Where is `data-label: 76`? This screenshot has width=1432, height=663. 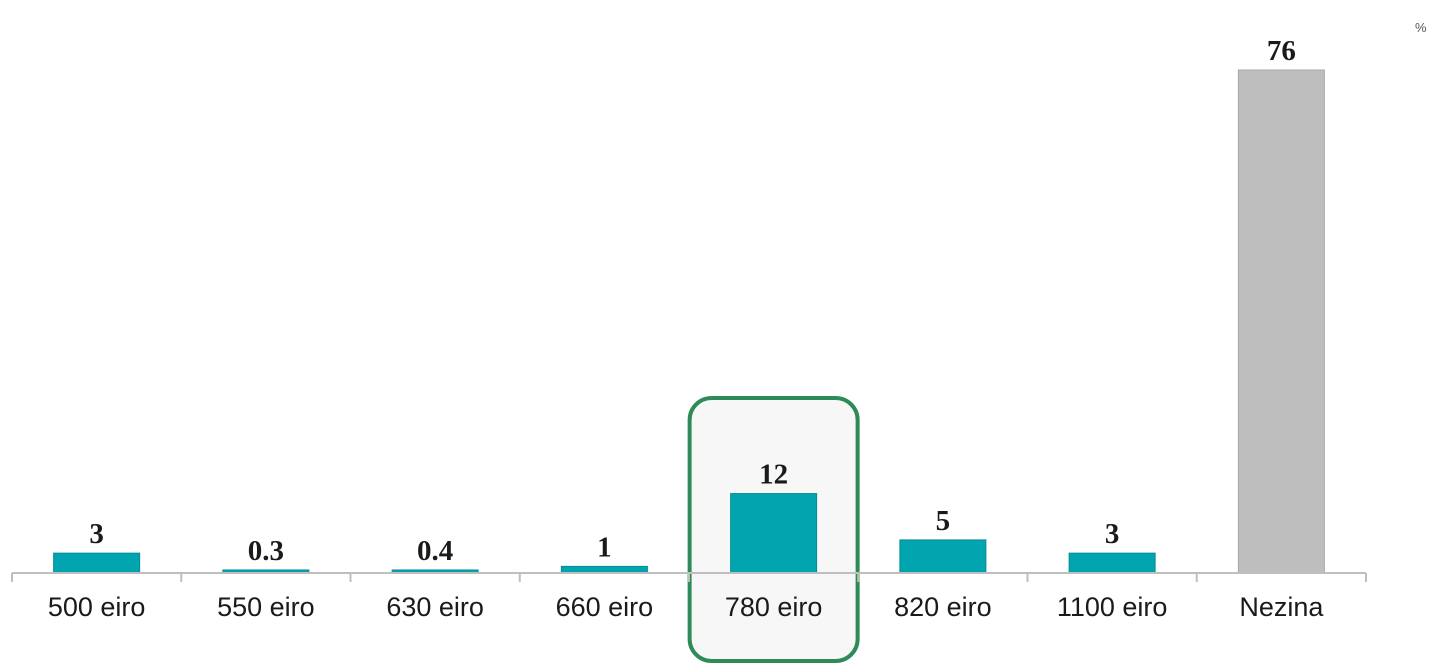 data-label: 76 is located at coordinates (1281, 51).